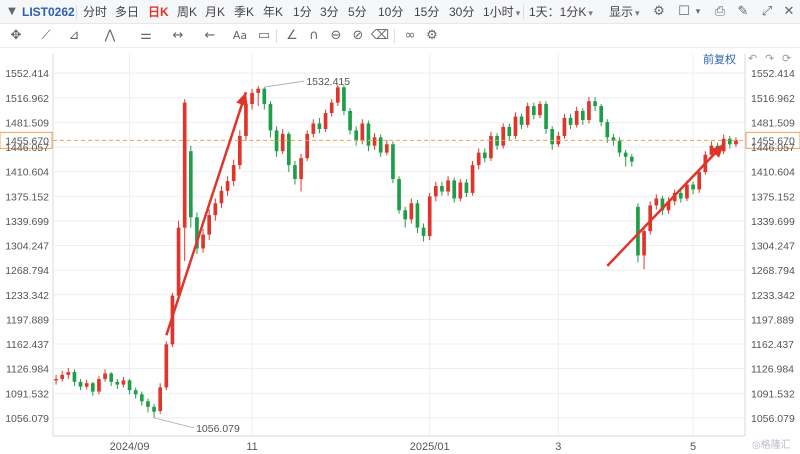 The height and width of the screenshot is (454, 800). I want to click on pencil-icon: ✎, so click(743, 11).